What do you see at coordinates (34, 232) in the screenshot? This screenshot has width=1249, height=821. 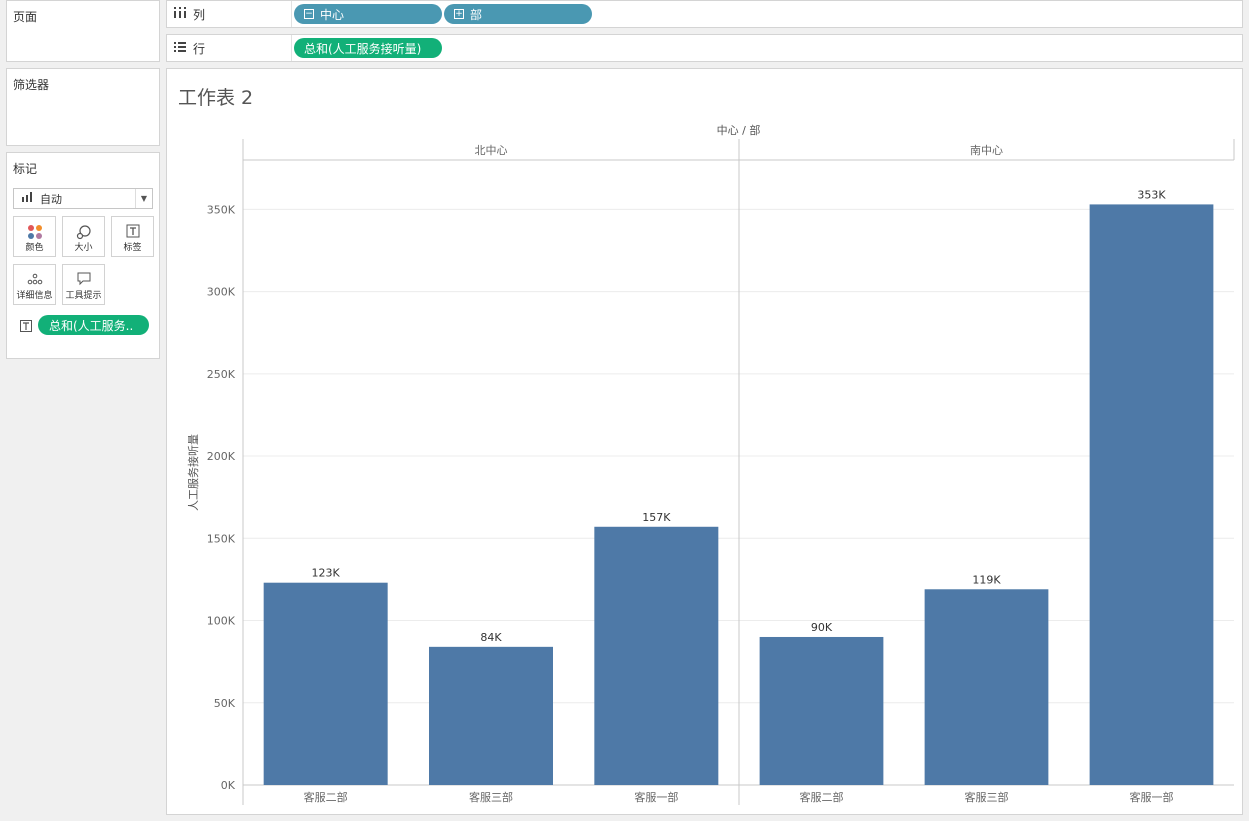 I see `color-icon` at bounding box center [34, 232].